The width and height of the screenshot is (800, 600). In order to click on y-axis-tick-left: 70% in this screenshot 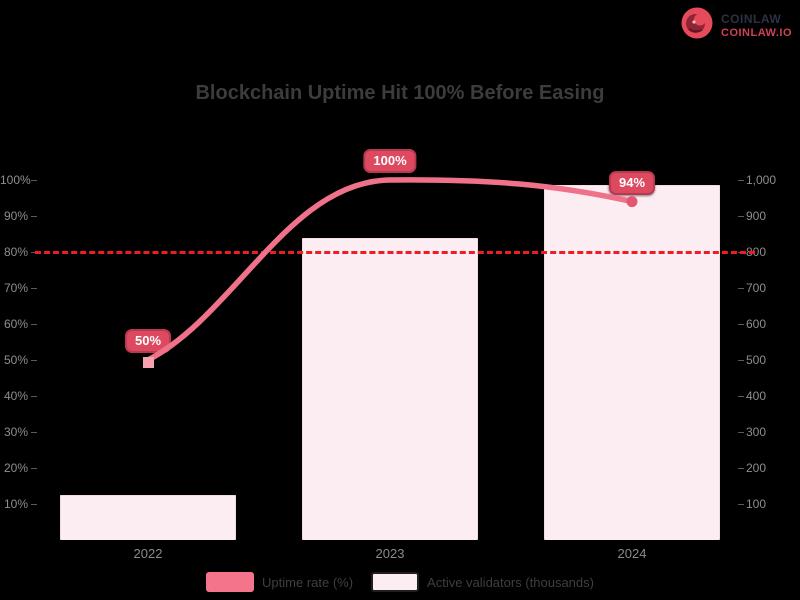, I will do `click(15, 288)`.